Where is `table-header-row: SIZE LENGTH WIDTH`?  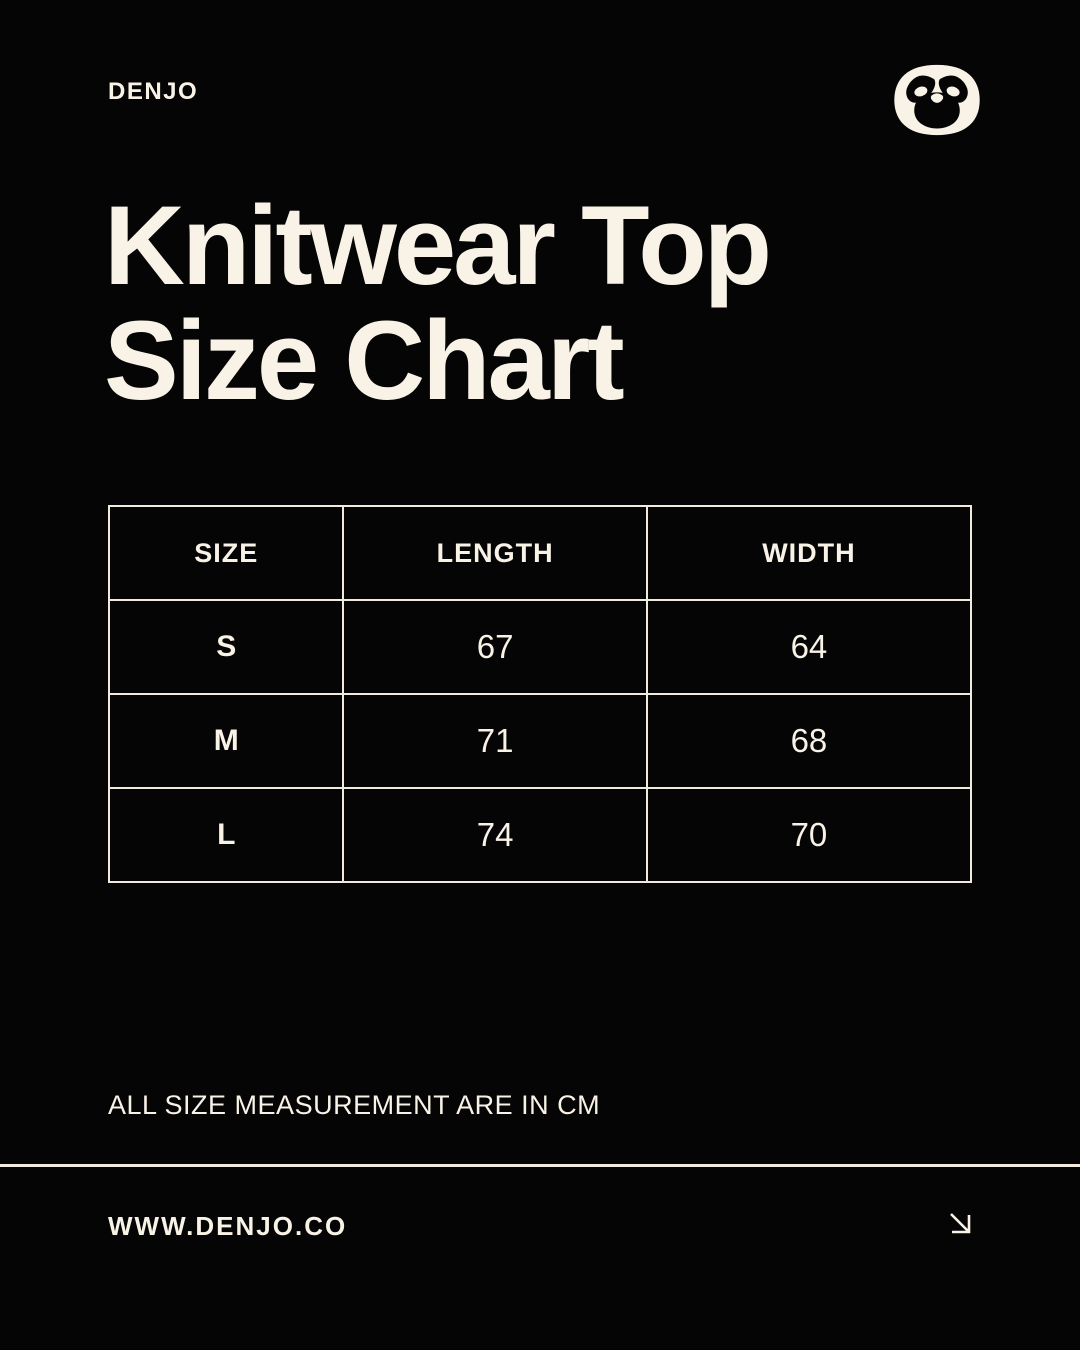 table-header-row: SIZE LENGTH WIDTH is located at coordinates (540, 553).